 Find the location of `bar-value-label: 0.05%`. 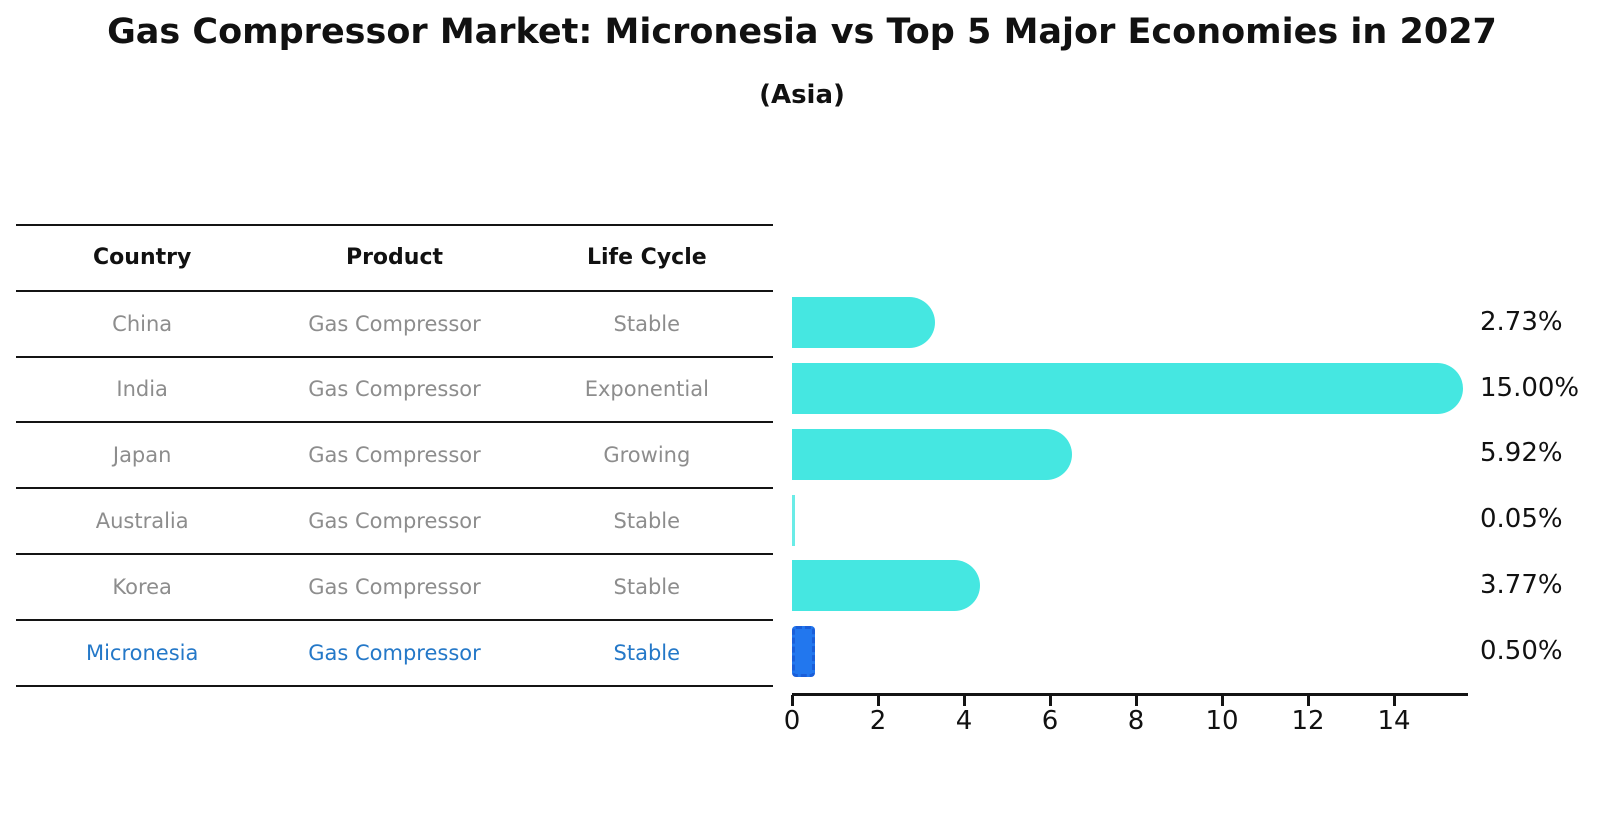

bar-value-label: 0.05% is located at coordinates (1521, 519).